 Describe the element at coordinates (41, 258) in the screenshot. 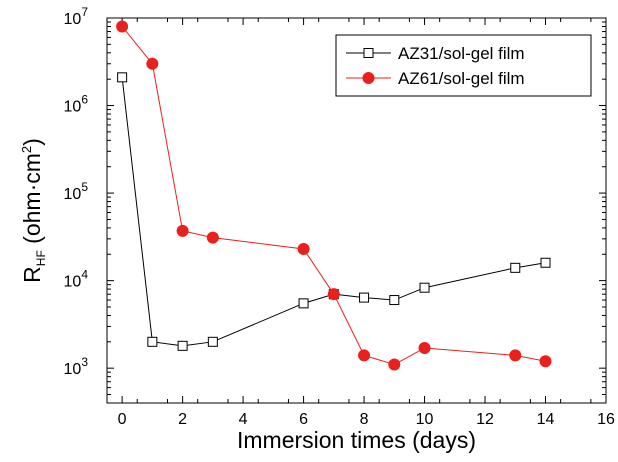

I see `y-axis-title-subscript: HF` at that location.